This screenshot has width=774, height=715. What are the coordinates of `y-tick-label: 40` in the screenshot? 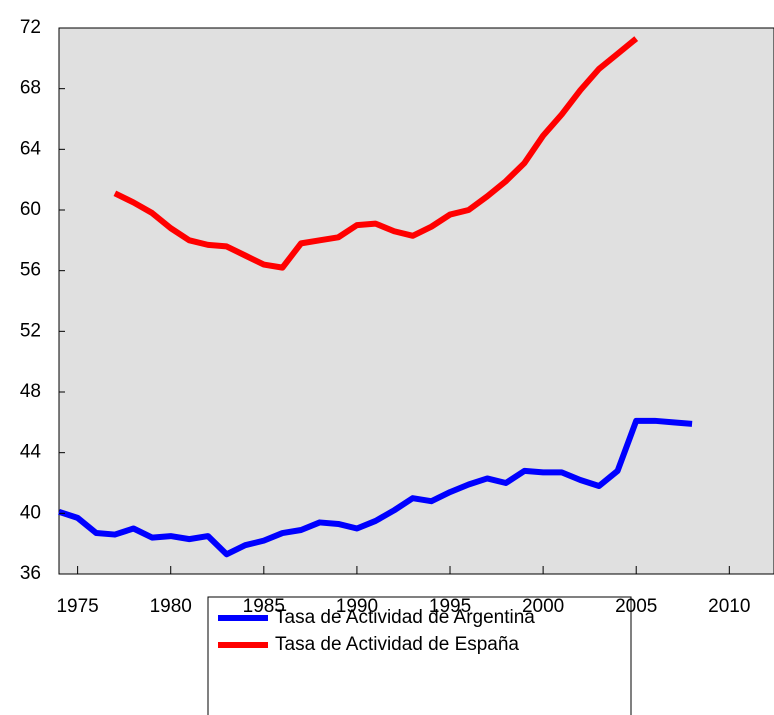 It's located at (30, 512).